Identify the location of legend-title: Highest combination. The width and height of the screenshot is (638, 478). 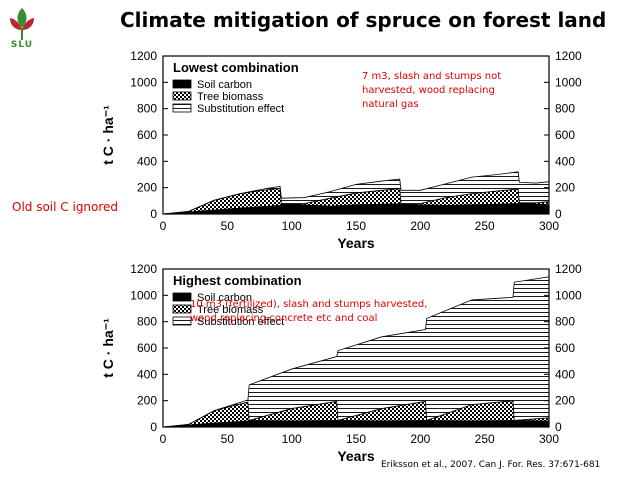
(237, 280).